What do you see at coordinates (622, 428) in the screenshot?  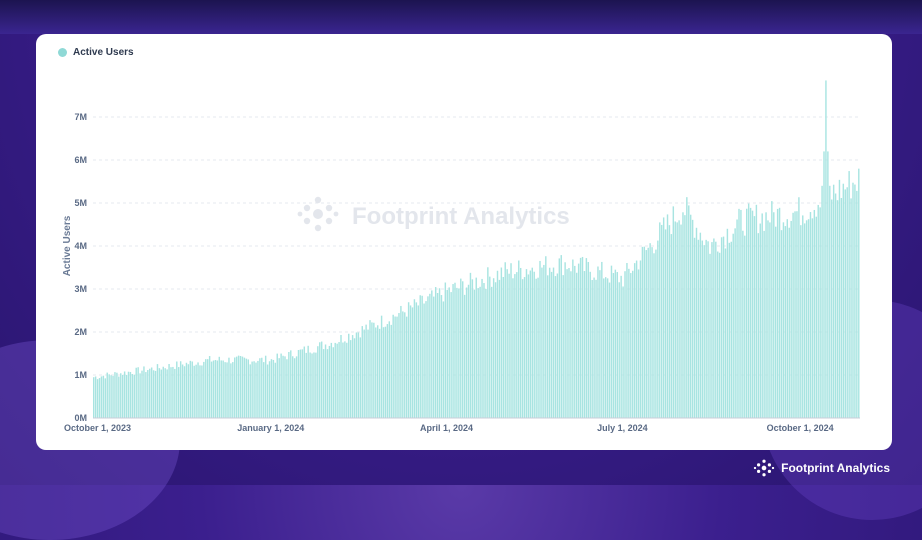 I see `x-tick-label: July 1, 2024` at bounding box center [622, 428].